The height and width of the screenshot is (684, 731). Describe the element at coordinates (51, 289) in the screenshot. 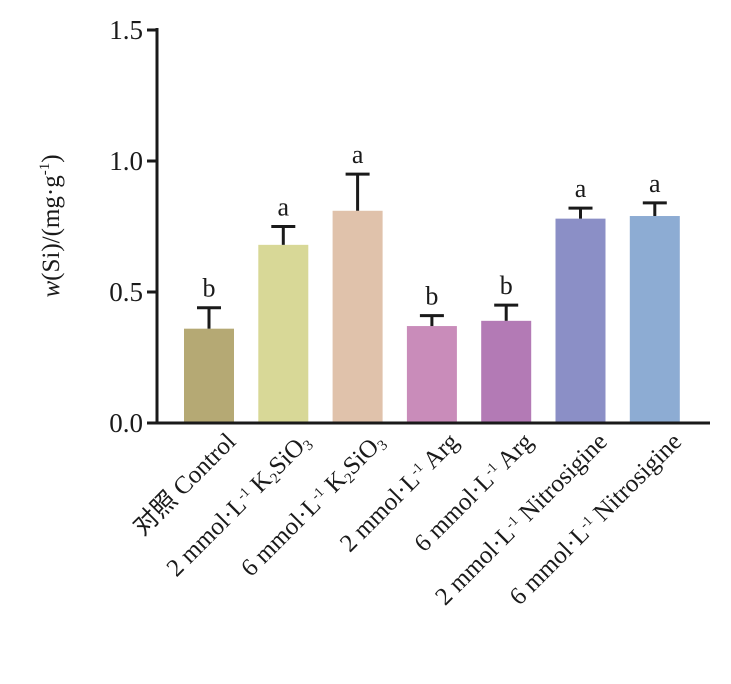

I see `y-axis-title-var: w` at that location.